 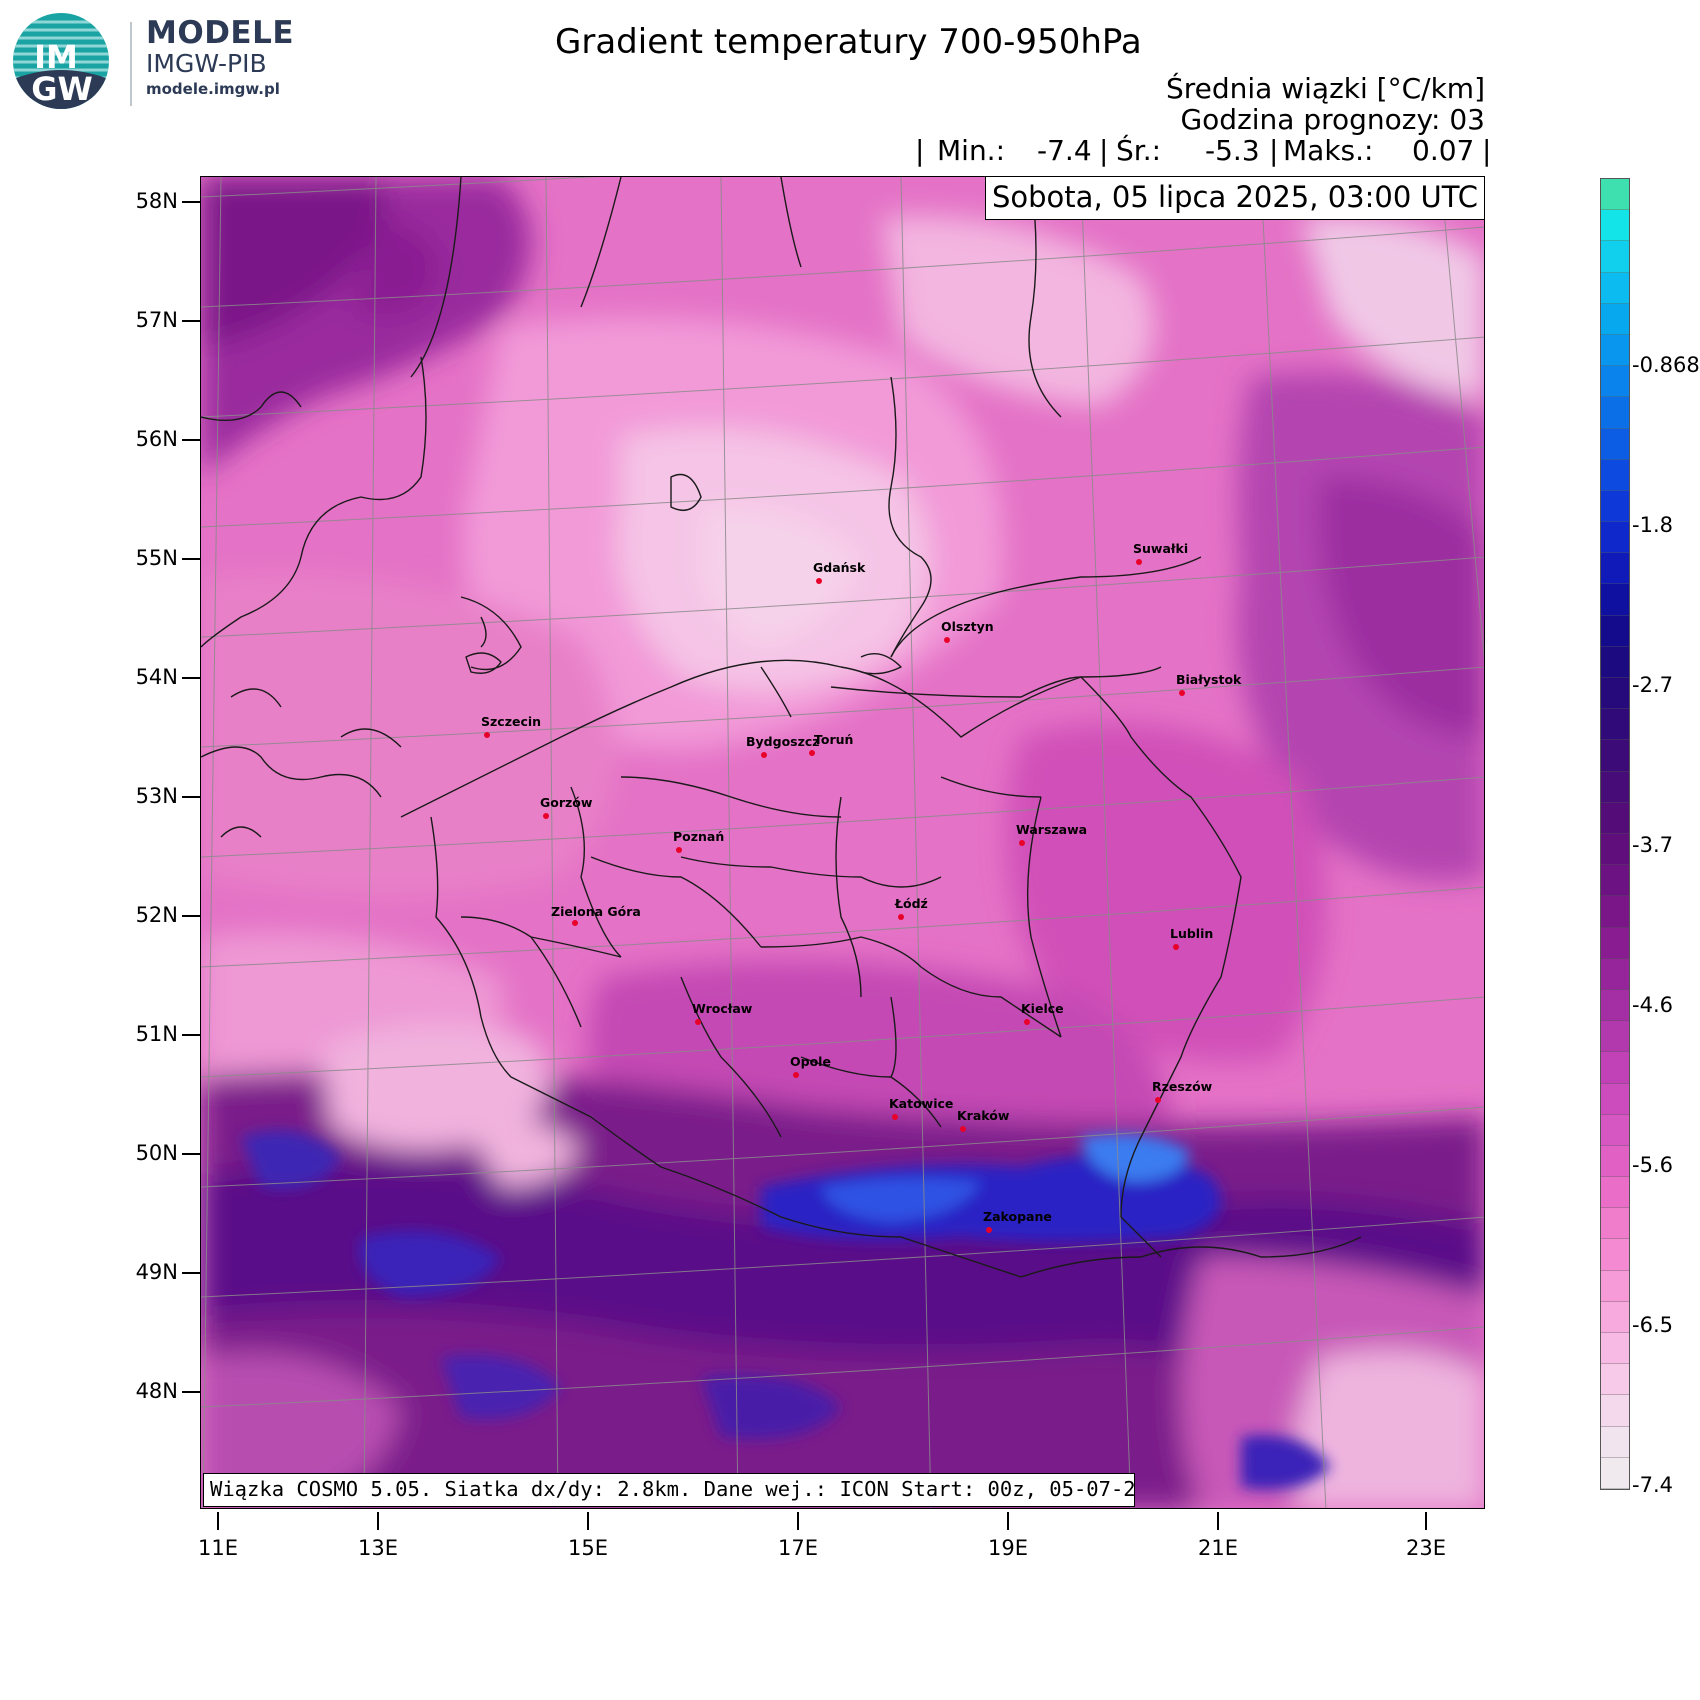 I want to click on city-marker: Toruń, so click(x=831, y=744).